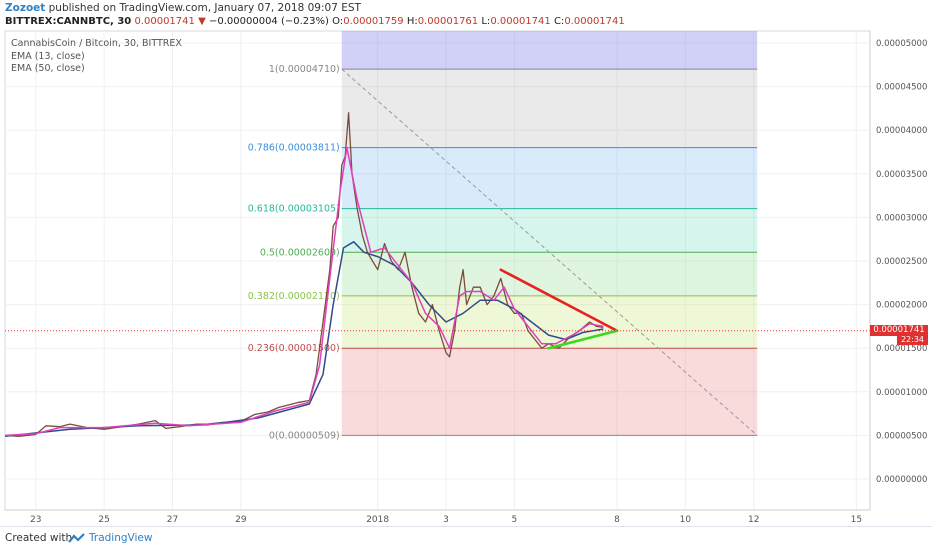 Image resolution: width=932 pixels, height=551 pixels. What do you see at coordinates (304, 69) in the screenshot?
I see `fib-level-label: 1(0.00004710)` at bounding box center [304, 69].